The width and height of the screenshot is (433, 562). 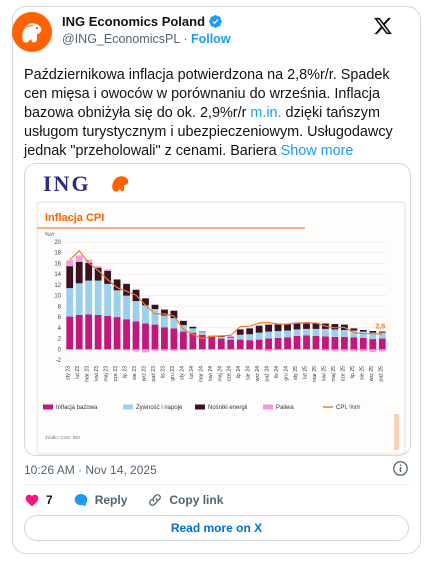 What do you see at coordinates (239, 372) in the screenshot?
I see `x-tick-label: lip 24` at bounding box center [239, 372].